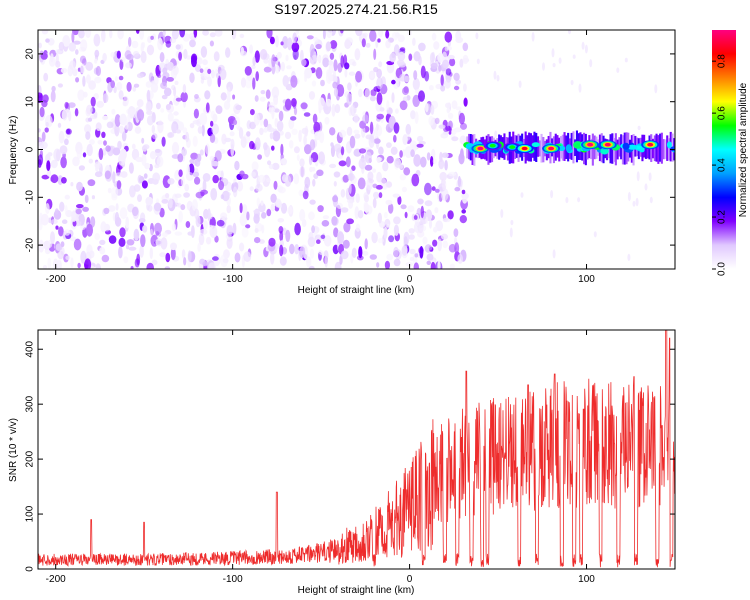  Describe the element at coordinates (13, 150) in the screenshot. I see `spectrogram-ylabel: Frequency (Hz)` at that location.